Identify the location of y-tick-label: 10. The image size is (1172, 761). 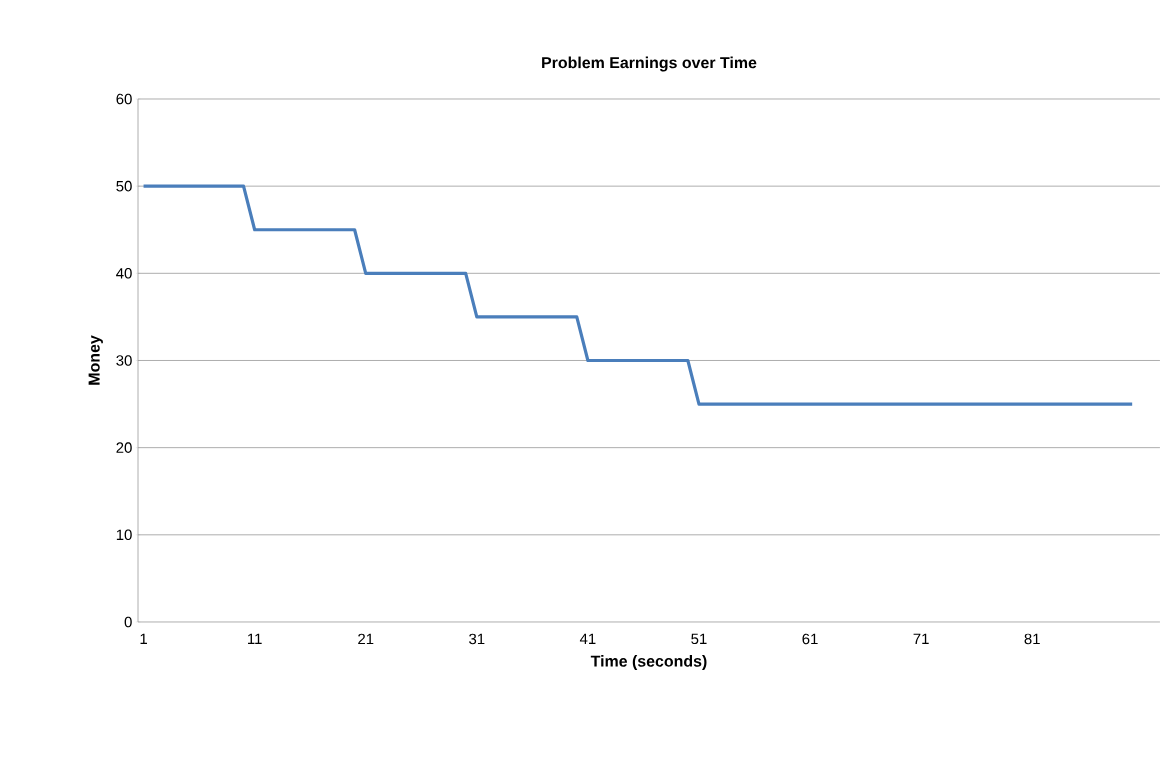
(124, 535).